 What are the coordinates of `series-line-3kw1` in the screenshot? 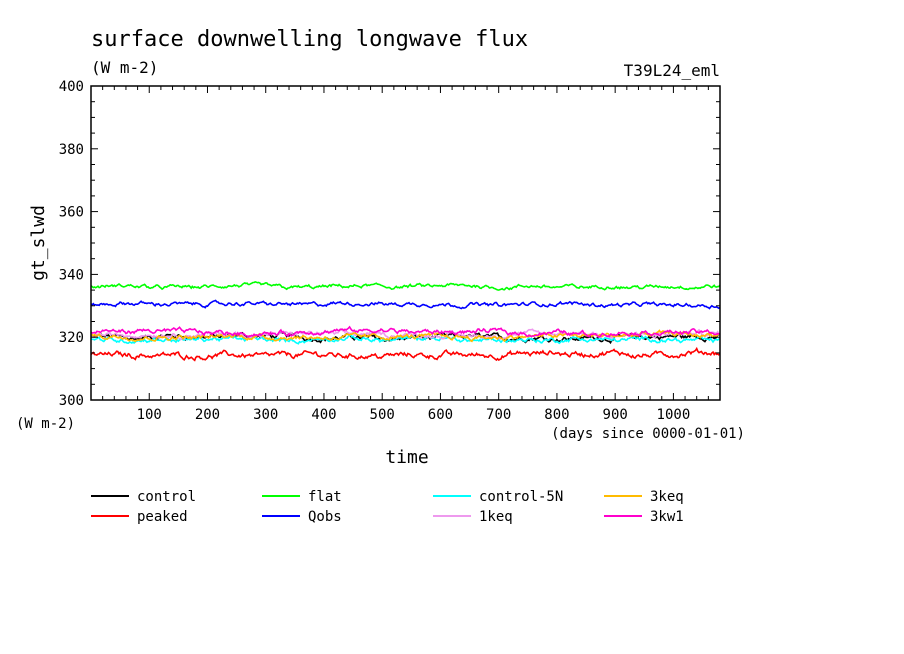 It's located at (405, 331).